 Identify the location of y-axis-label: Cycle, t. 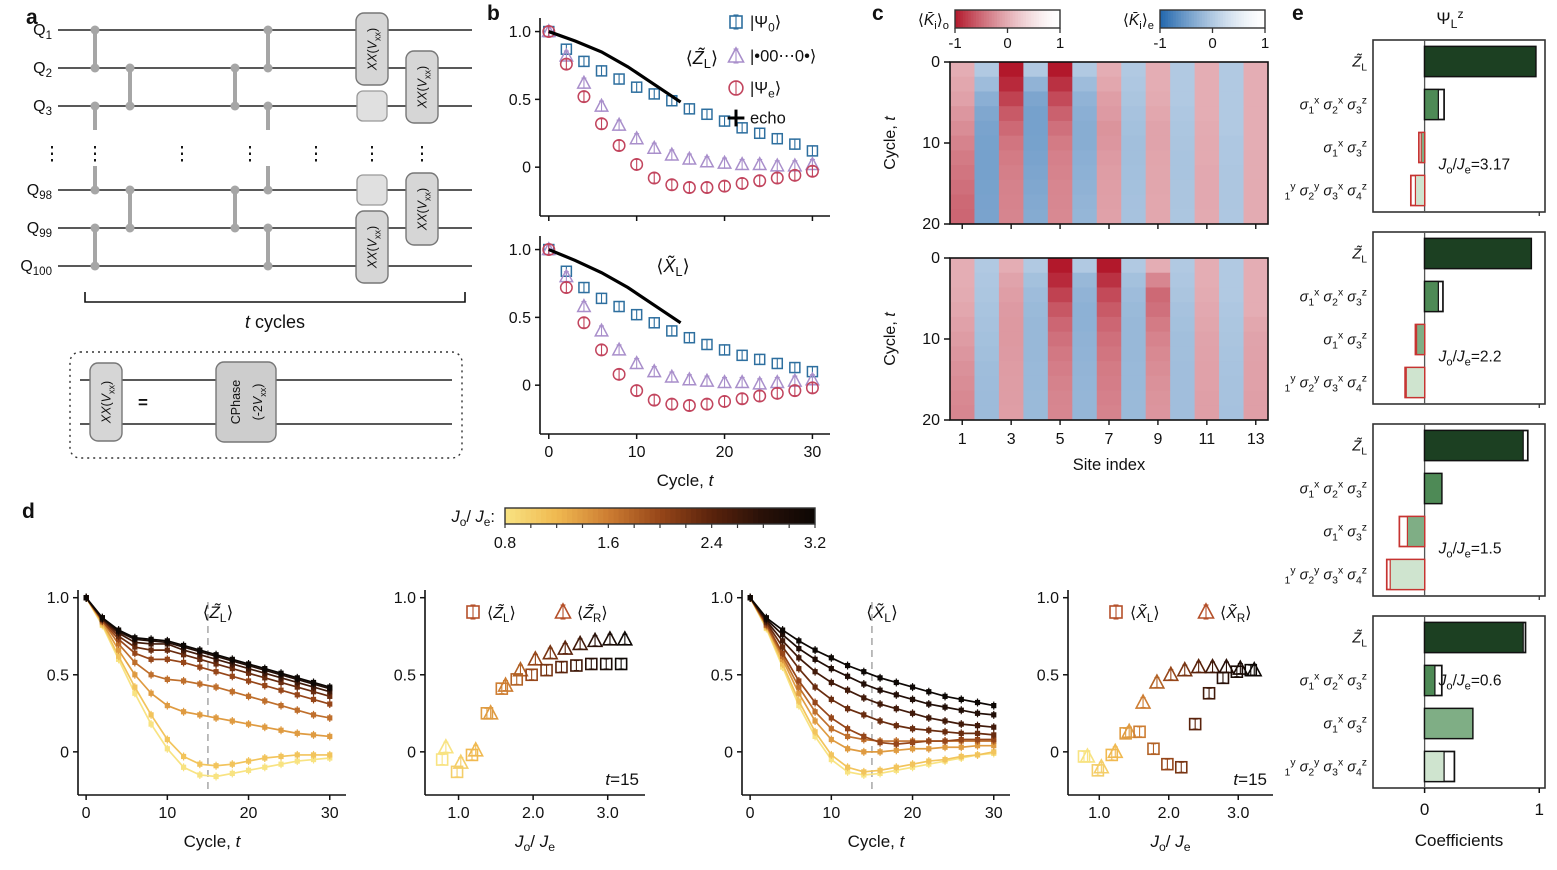
(890, 143).